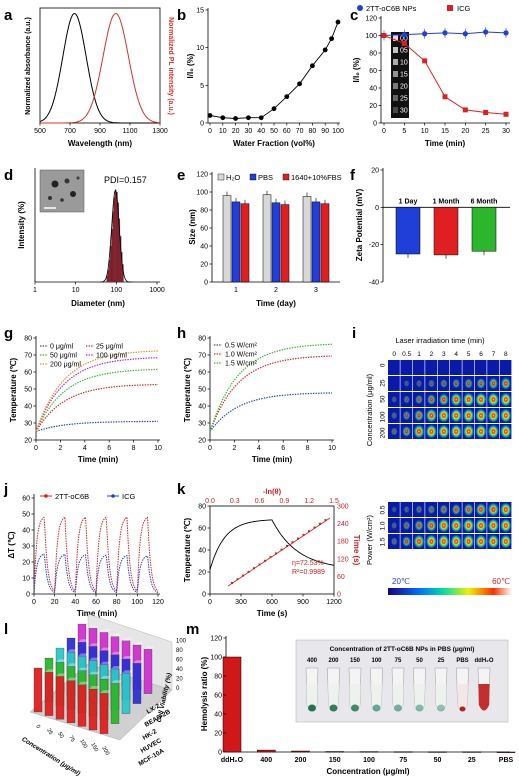 This screenshot has width=519, height=781. Describe the element at coordinates (100, 68) in the screenshot. I see `panel-a-marks` at that location.